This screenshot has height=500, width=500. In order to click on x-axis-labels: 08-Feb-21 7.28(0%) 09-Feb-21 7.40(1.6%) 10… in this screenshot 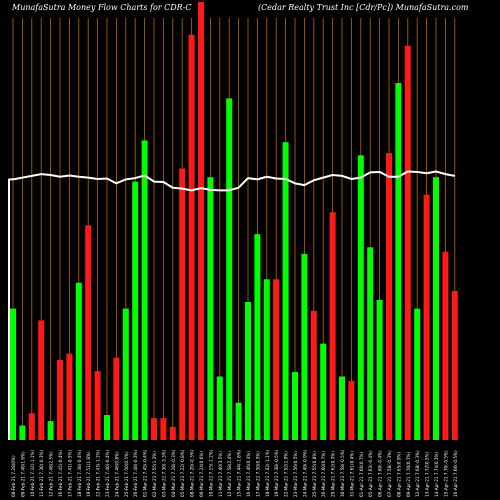, I will do `click(234, 473)`.